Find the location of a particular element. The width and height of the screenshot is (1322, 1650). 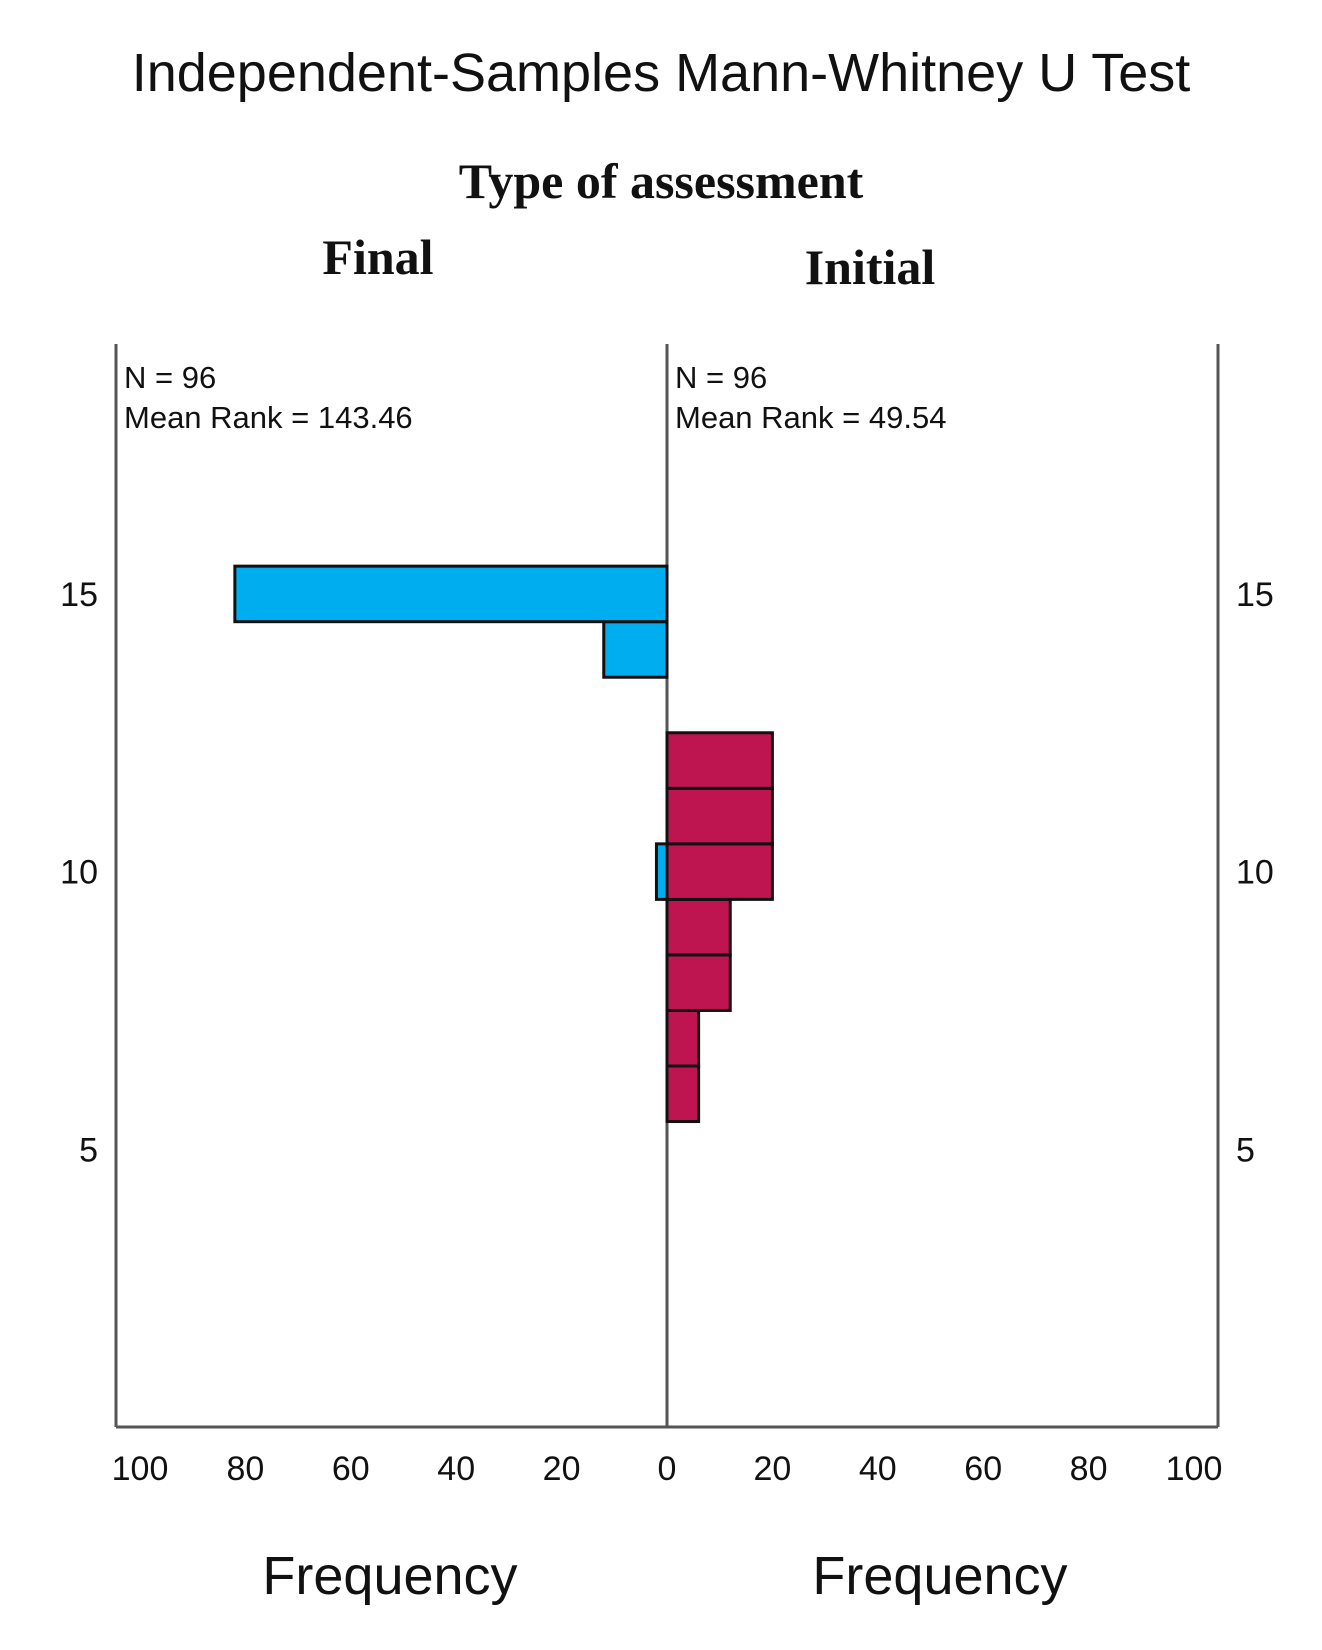

stat-n-final: N = 96 is located at coordinates (170, 377).